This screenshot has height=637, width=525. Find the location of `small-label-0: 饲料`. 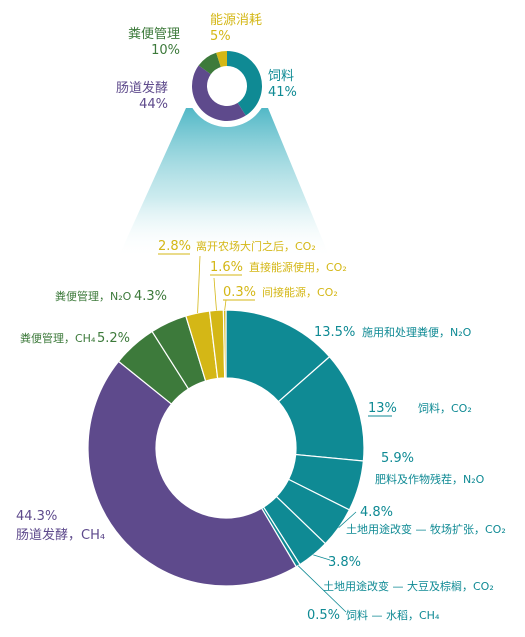

small-label-0: 饲料 is located at coordinates (281, 76).